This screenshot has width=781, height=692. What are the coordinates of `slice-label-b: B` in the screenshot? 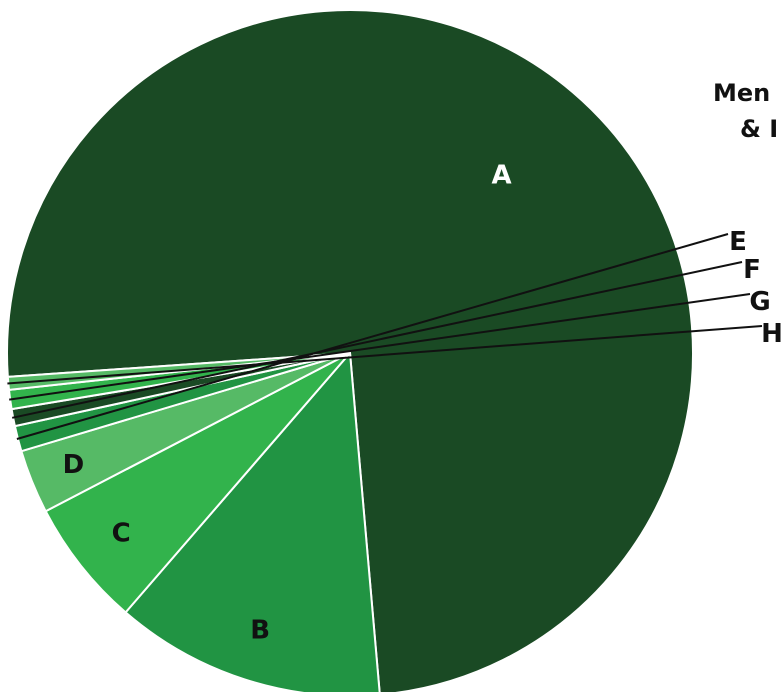 It's located at (260, 630).